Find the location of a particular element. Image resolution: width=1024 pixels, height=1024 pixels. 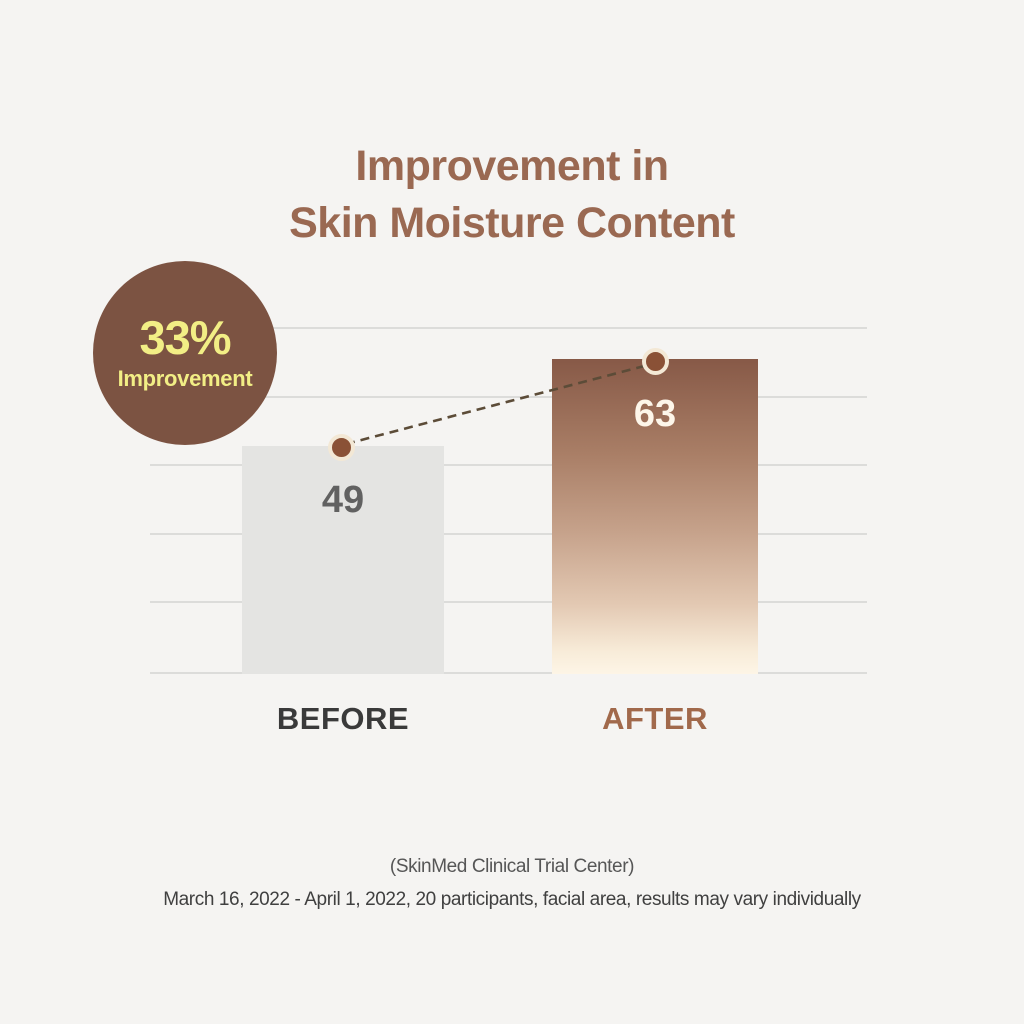

improvement-badge-percent: 33% is located at coordinates (185, 337).